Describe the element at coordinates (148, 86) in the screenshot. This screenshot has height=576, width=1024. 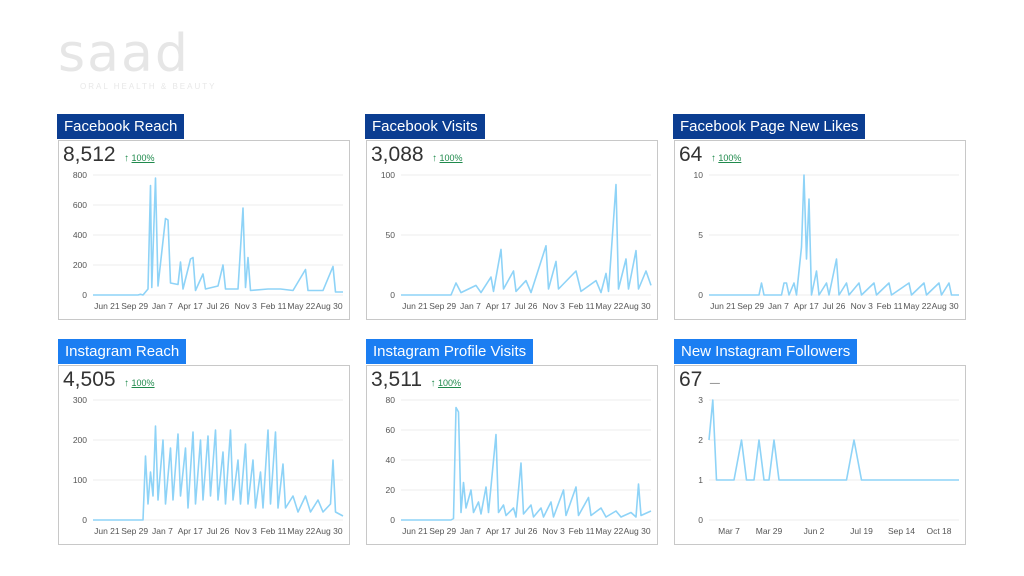
I see `logo-tagline: ORAL HEALTH & BEAUTY` at that location.